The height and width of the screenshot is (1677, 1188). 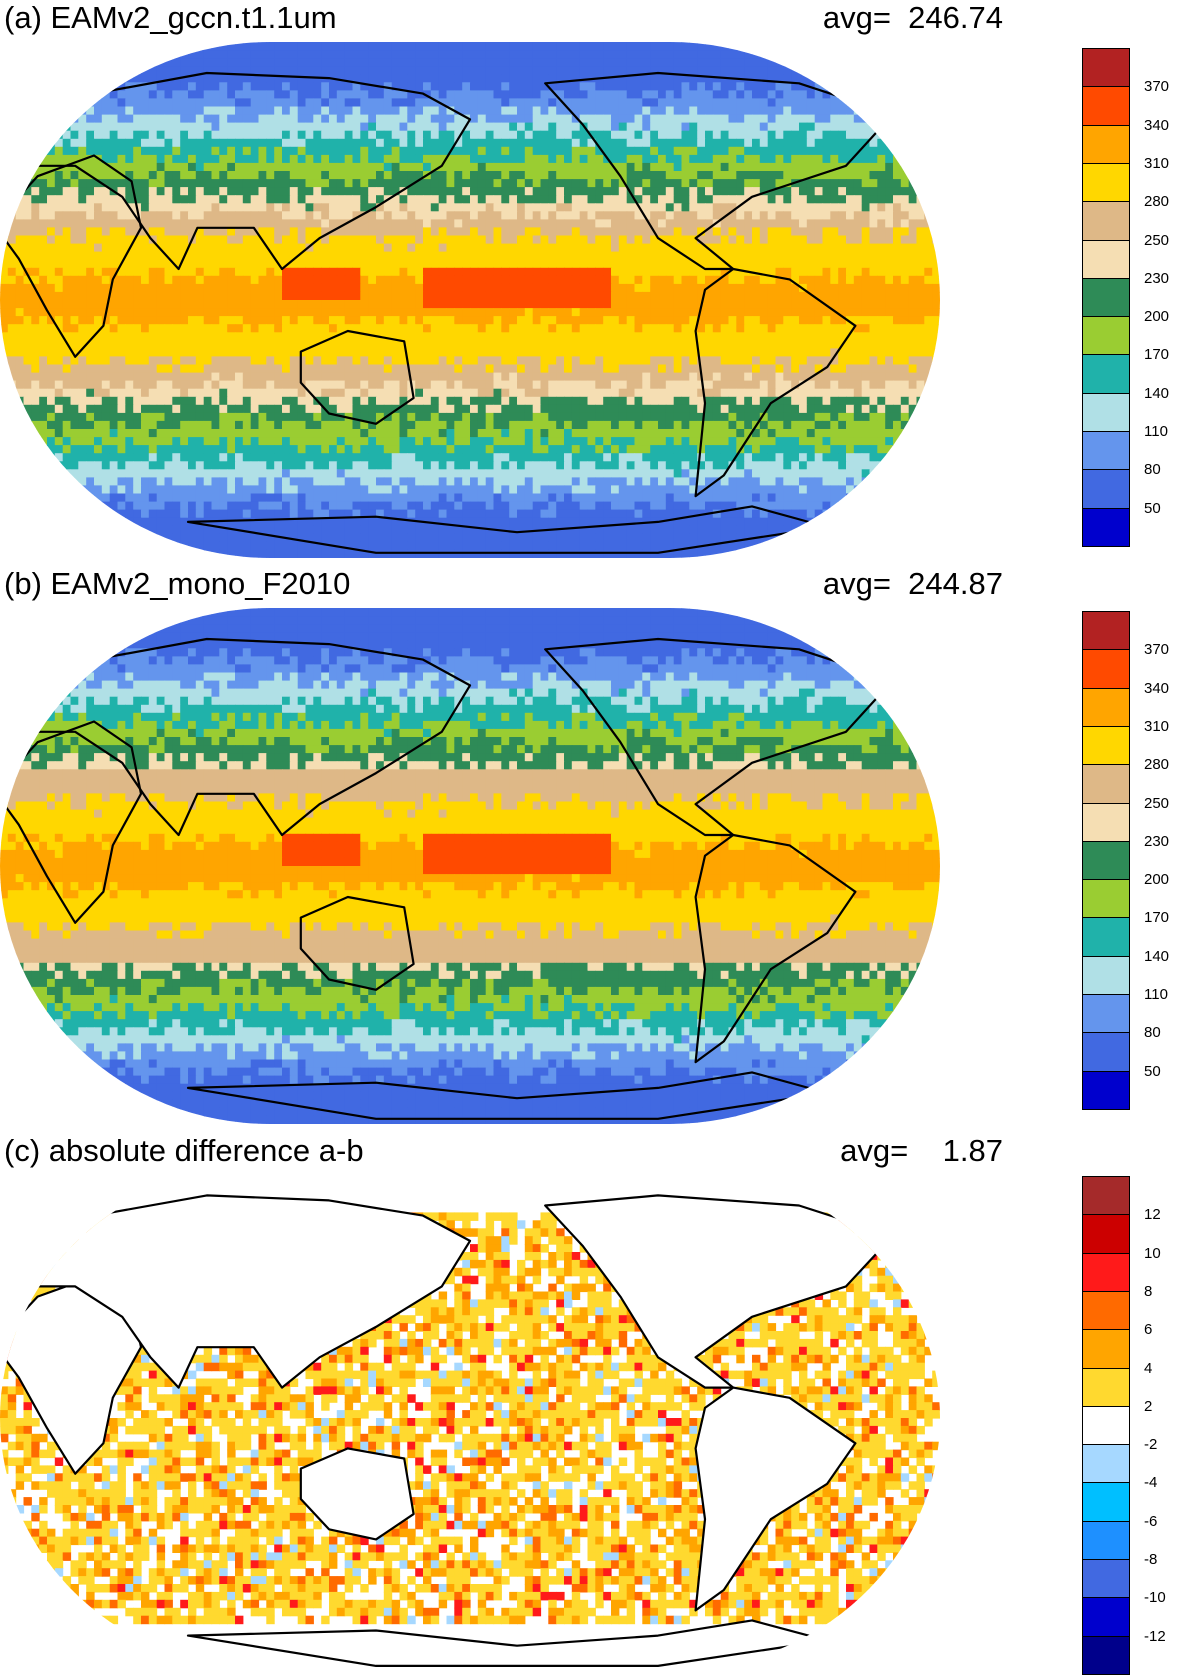 I want to click on panel-title: (c) absolute difference a-b, so click(x=184, y=1151).